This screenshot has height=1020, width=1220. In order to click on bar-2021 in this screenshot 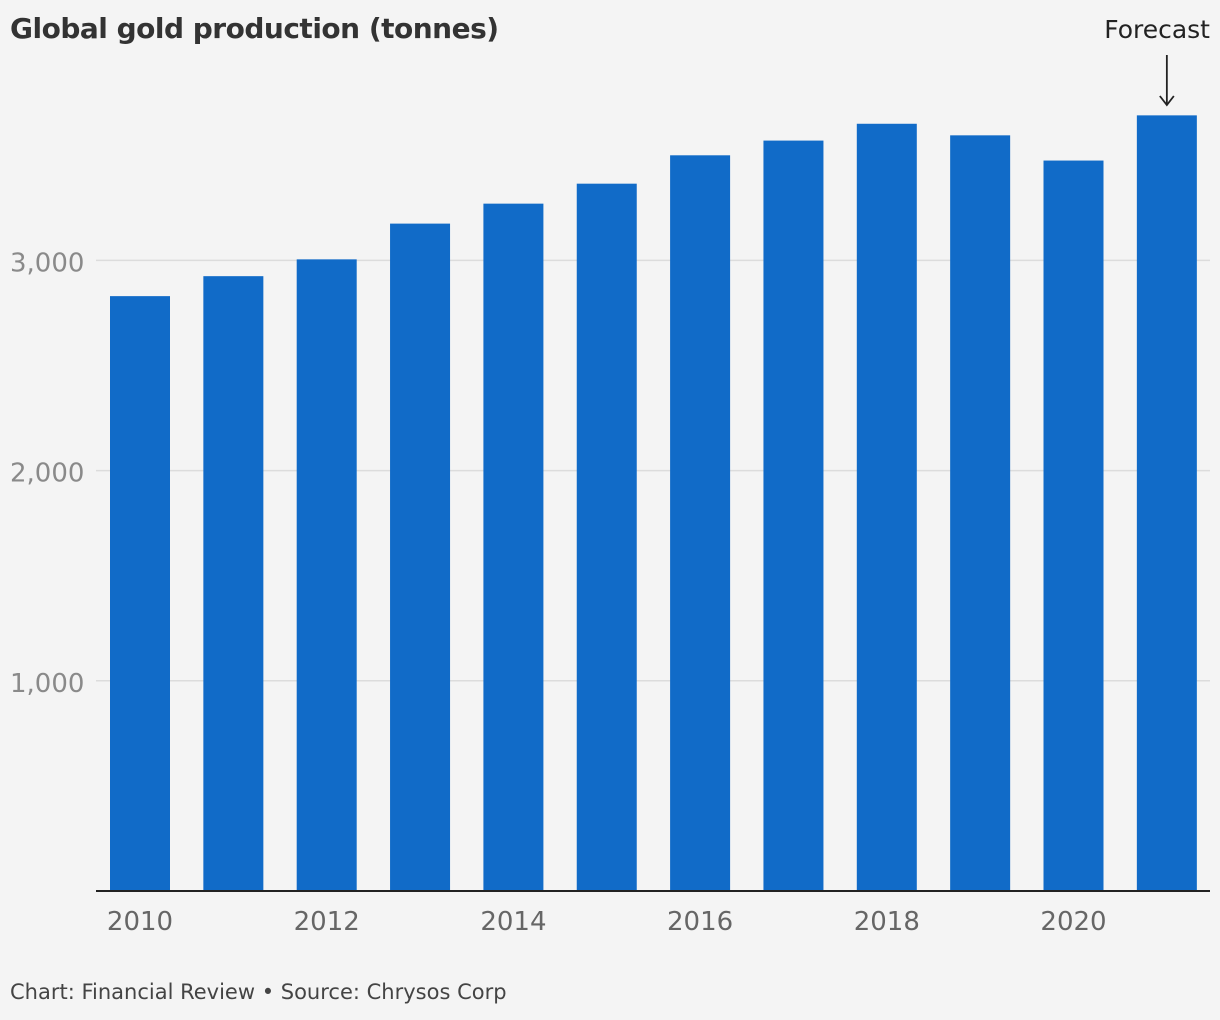, I will do `click(1166, 503)`.